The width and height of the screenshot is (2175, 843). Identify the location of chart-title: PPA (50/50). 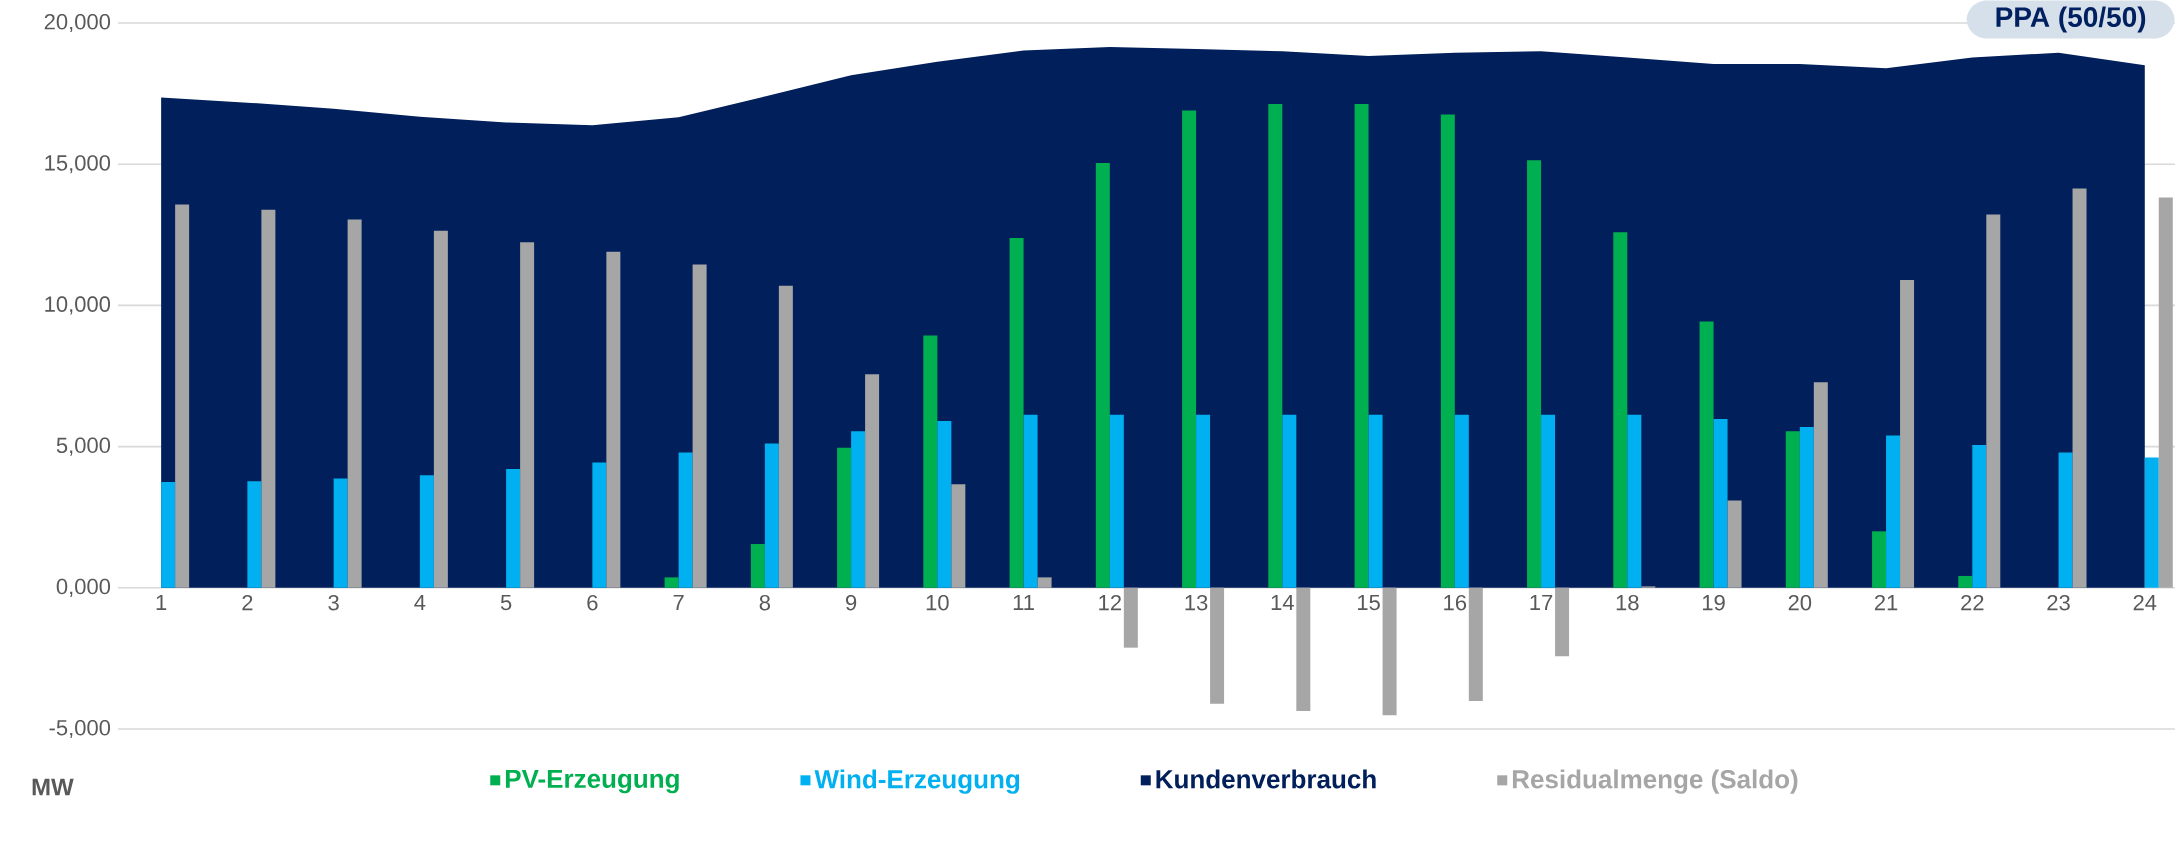
(2071, 19).